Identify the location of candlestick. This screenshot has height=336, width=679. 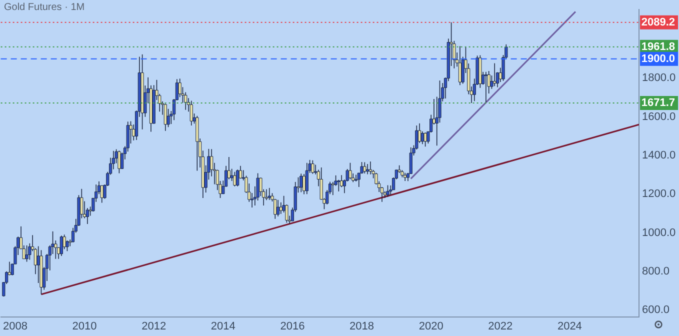
(41, 272).